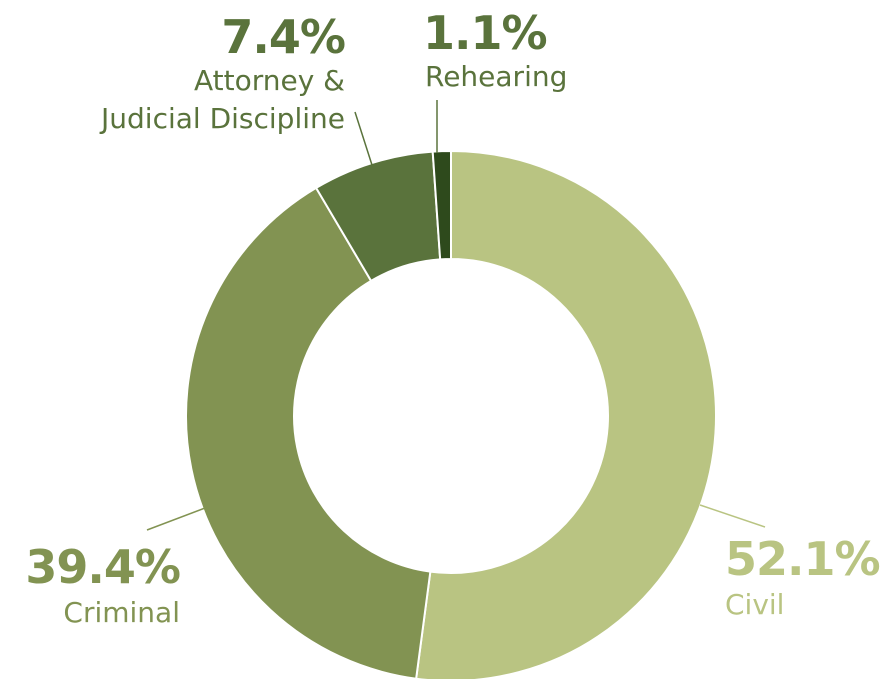 Image resolution: width=892 pixels, height=679 pixels. I want to click on donut-segment, so click(441, 205).